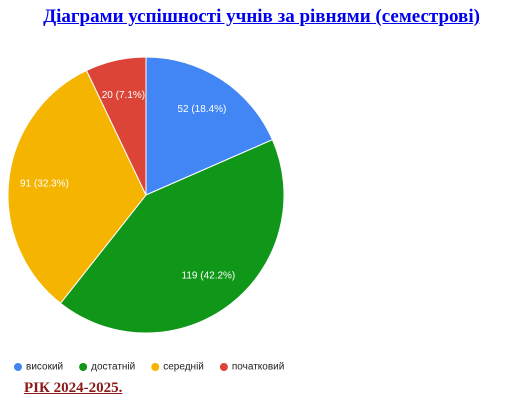 The image size is (523, 404). Describe the element at coordinates (73, 388) in the screenshot. I see `footer: РІК 2024-2025.` at that location.